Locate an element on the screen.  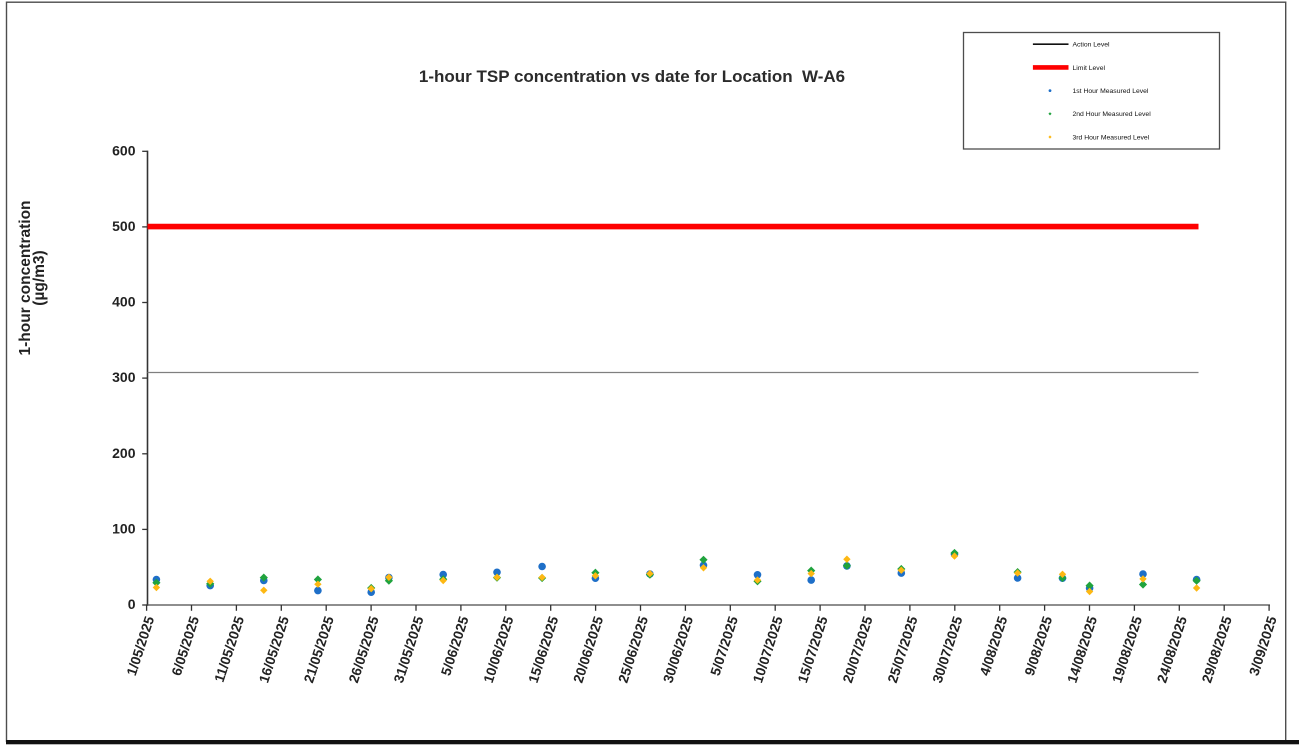
svg-text: 100 is located at coordinates (124, 528).